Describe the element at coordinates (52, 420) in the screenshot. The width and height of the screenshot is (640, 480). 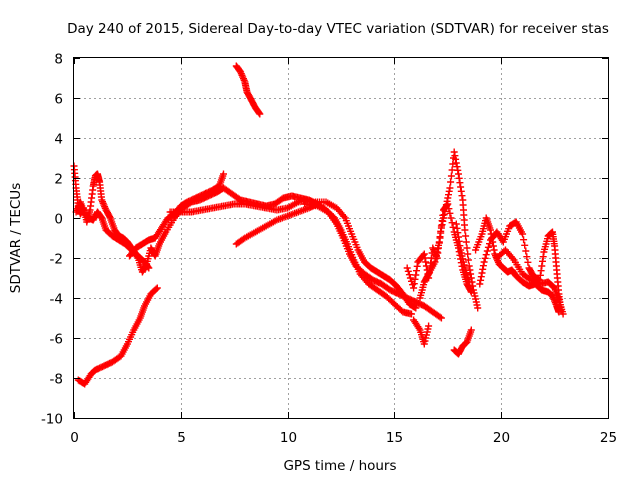
I see `y-tick-label: -10` at that location.